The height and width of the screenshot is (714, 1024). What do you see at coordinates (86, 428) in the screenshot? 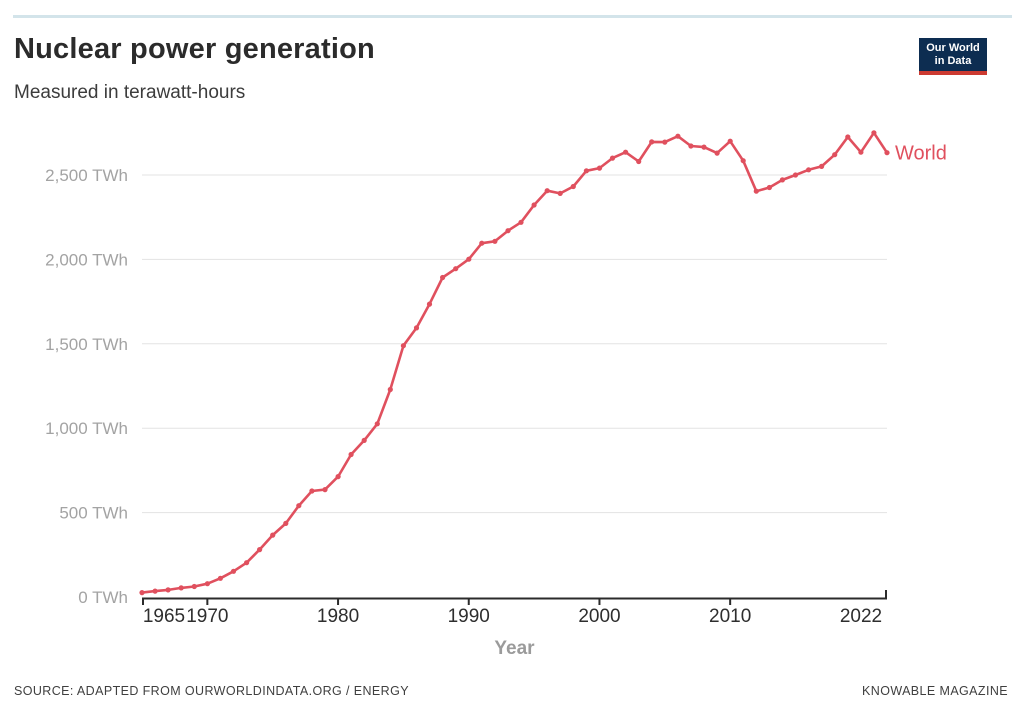
I see `y-axis-tick-label: 1,000 TWh` at bounding box center [86, 428].